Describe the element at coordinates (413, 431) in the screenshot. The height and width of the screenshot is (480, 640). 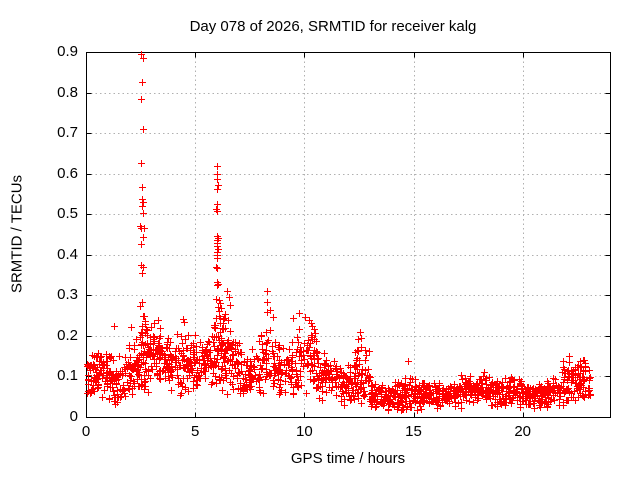
I see `x-tick-label: 15` at that location.